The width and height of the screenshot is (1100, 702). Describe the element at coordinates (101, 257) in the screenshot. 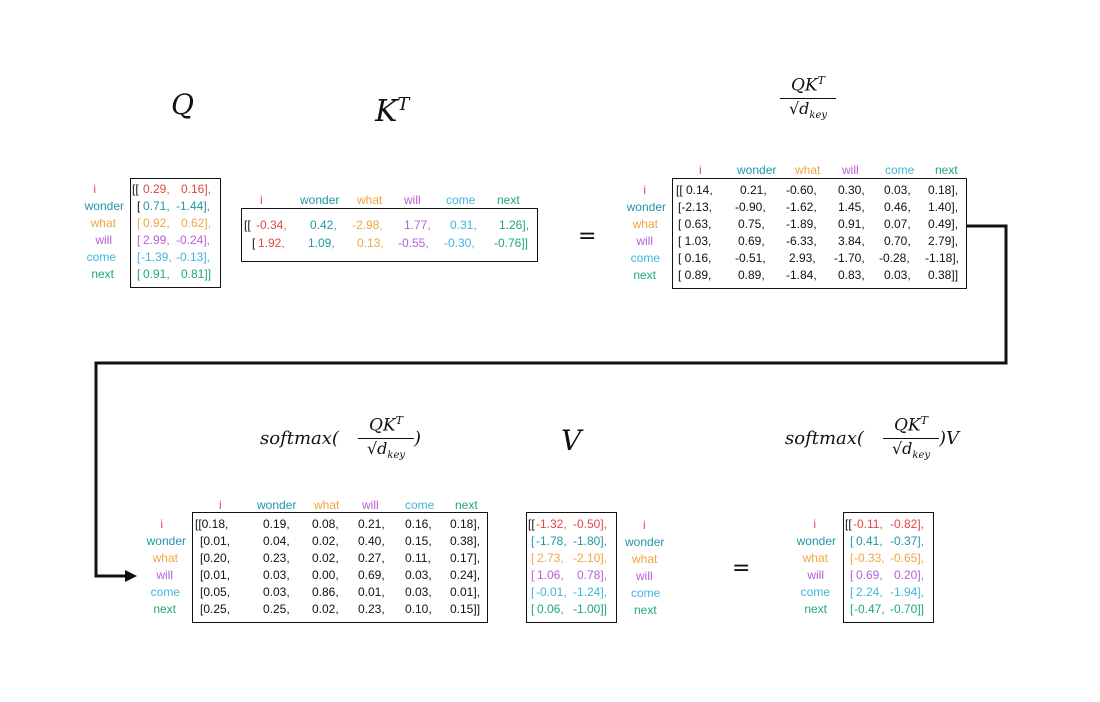

I see `q-row-label: come` at that location.